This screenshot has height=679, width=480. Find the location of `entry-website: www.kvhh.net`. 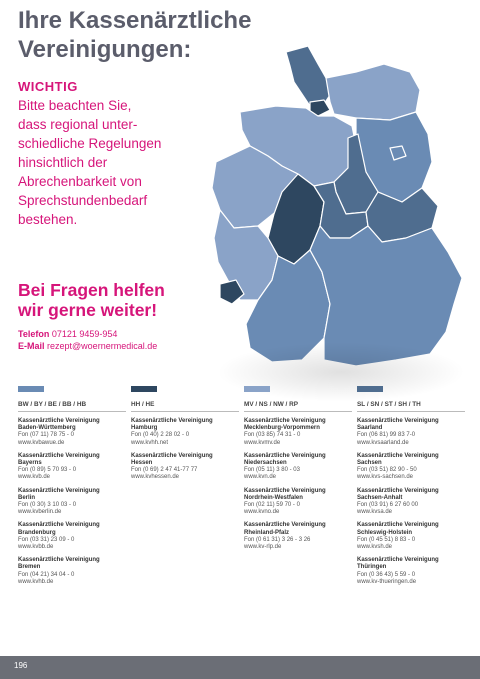

entry-website: www.kvhh.net is located at coordinates (150, 442).